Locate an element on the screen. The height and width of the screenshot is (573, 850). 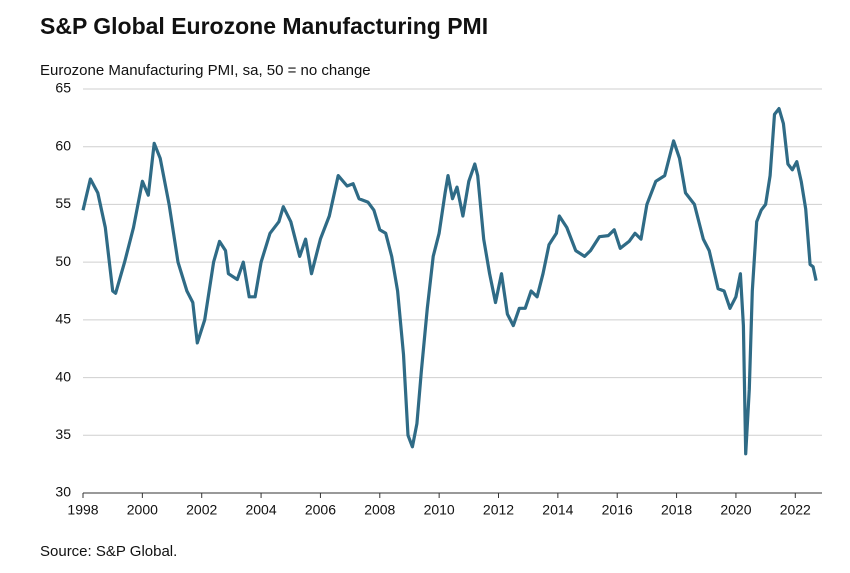
x-tick-label: 1998 is located at coordinates (82, 510).